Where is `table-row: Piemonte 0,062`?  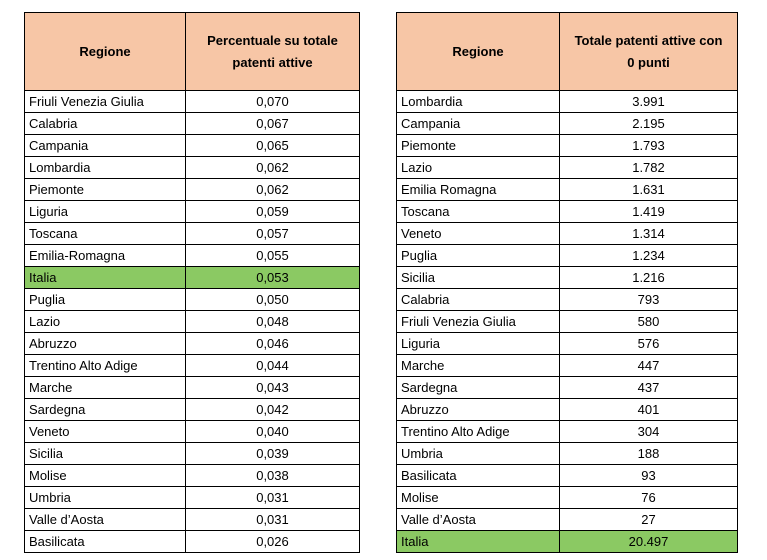
table-row: Piemonte 0,062 is located at coordinates (192, 189).